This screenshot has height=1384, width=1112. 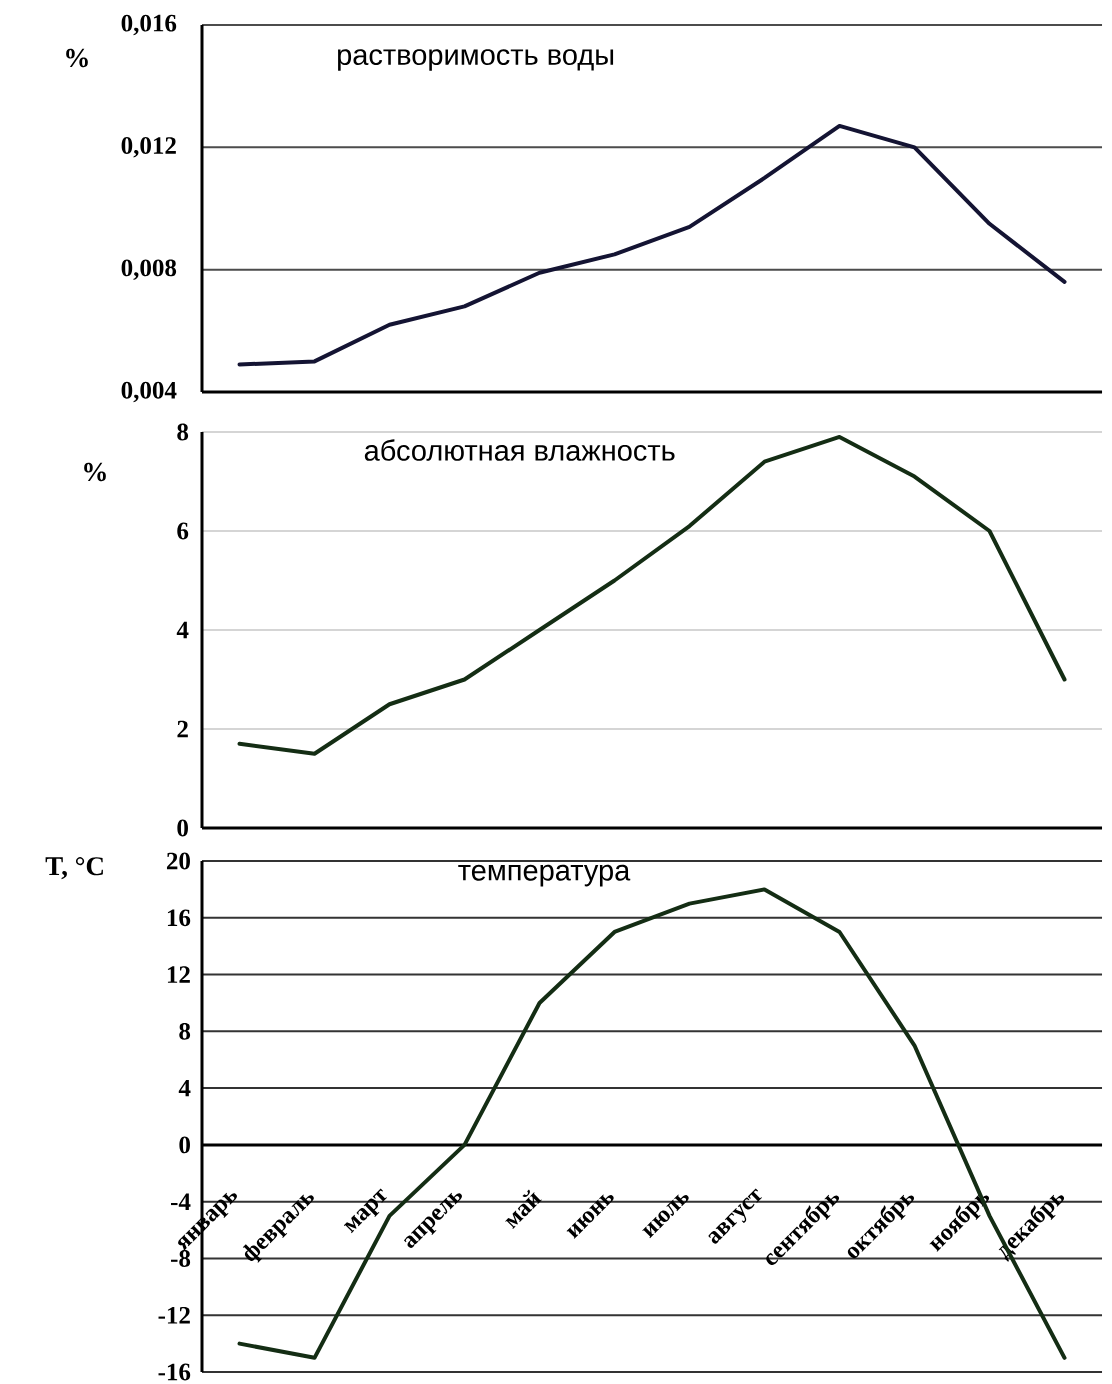 What do you see at coordinates (179, 918) in the screenshot?
I see `y-tick-label: 16` at bounding box center [179, 918].